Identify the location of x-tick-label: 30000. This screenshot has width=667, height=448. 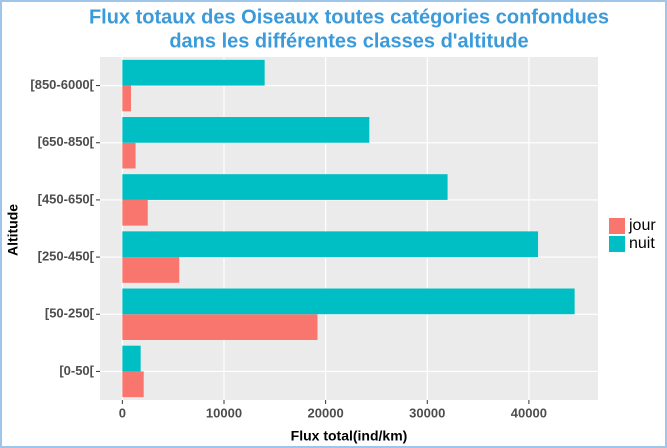
(427, 412).